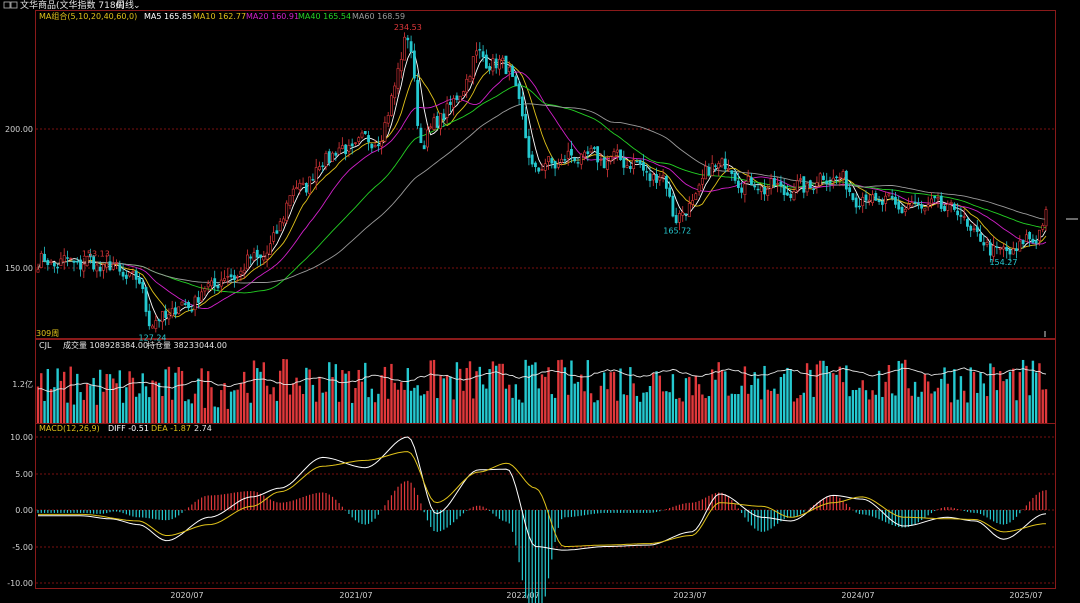 The width and height of the screenshot is (1080, 603). I want to click on period-selector: 周线, so click(125, 5).